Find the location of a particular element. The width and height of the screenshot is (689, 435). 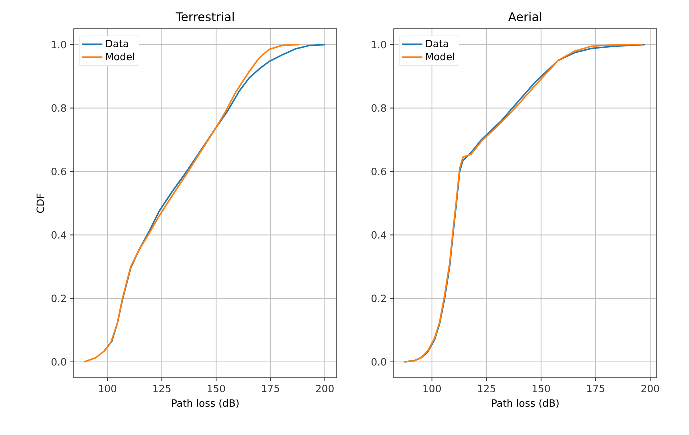

chart-title: Aerial is located at coordinates (525, 17).